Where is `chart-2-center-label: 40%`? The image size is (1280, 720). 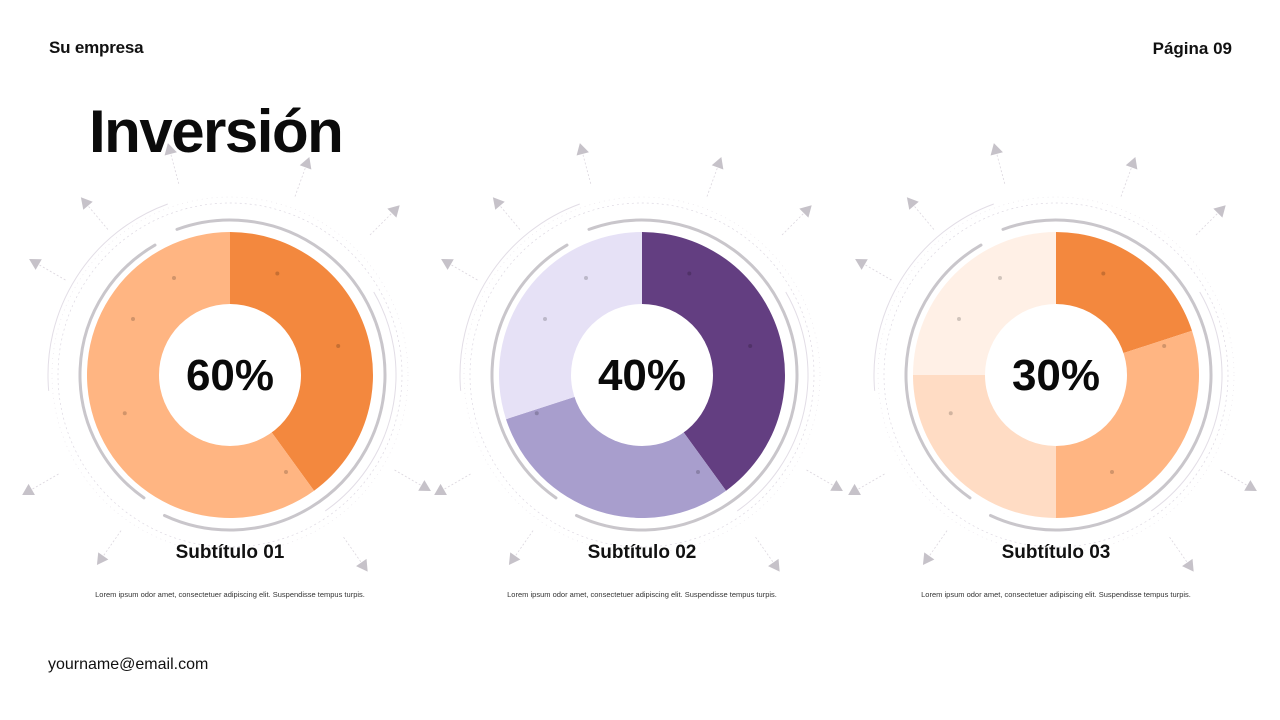 chart-2-center-label: 40% is located at coordinates (642, 375).